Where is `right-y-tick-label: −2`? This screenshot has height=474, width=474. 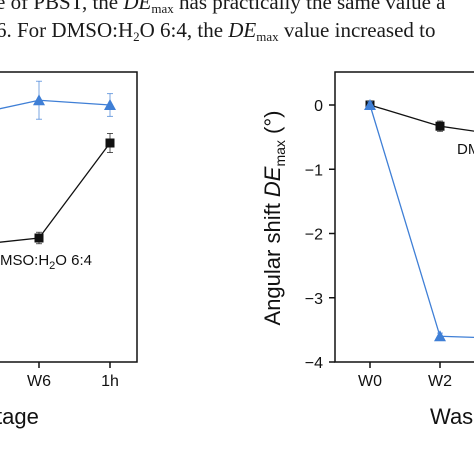
right-y-tick-label: −2 is located at coordinates (314, 235).